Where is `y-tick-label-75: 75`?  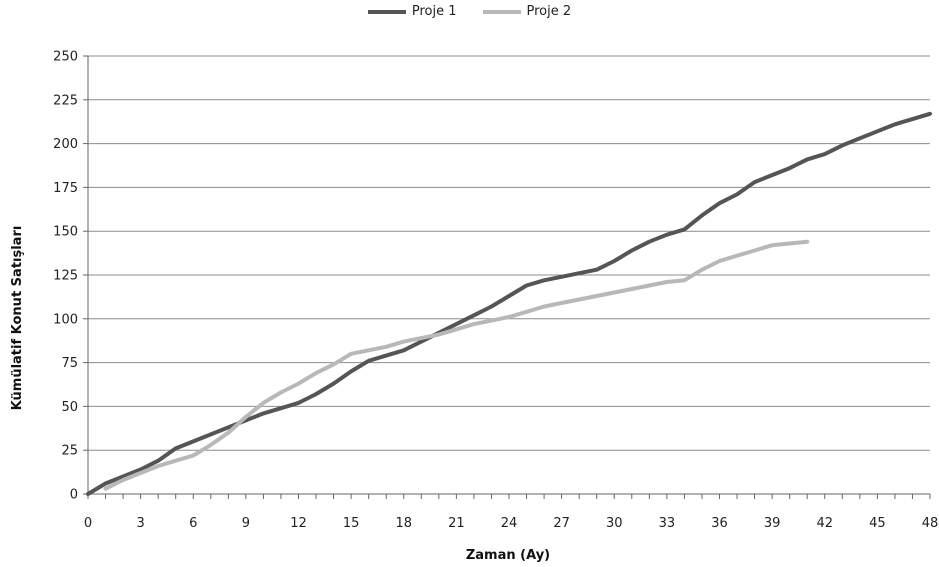 y-tick-label-75: 75 is located at coordinates (69, 363).